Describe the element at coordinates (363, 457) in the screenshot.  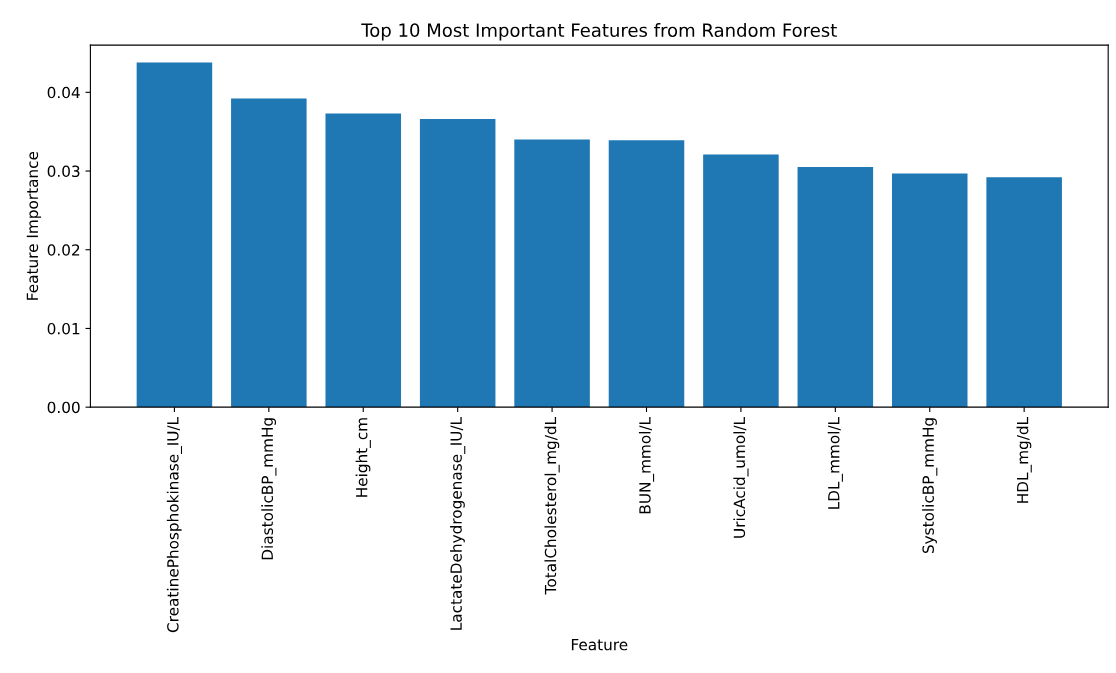
I see `x-tick-label: Height_cm` at that location.